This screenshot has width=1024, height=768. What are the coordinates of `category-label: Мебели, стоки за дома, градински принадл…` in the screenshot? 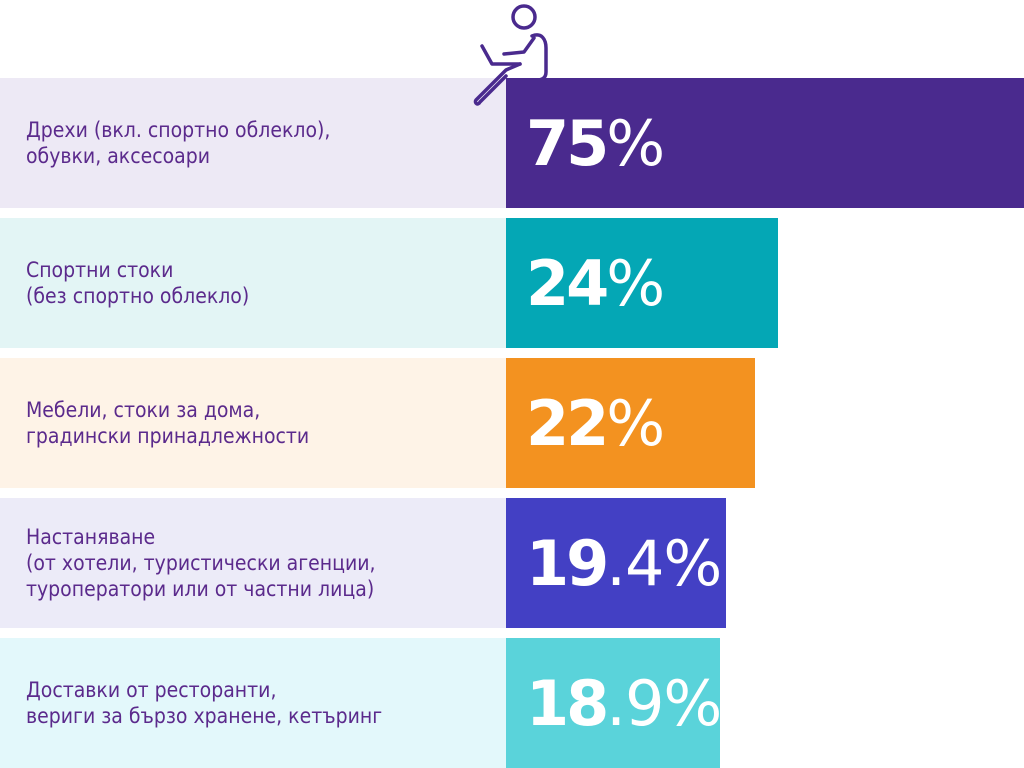 It's located at (168, 423).